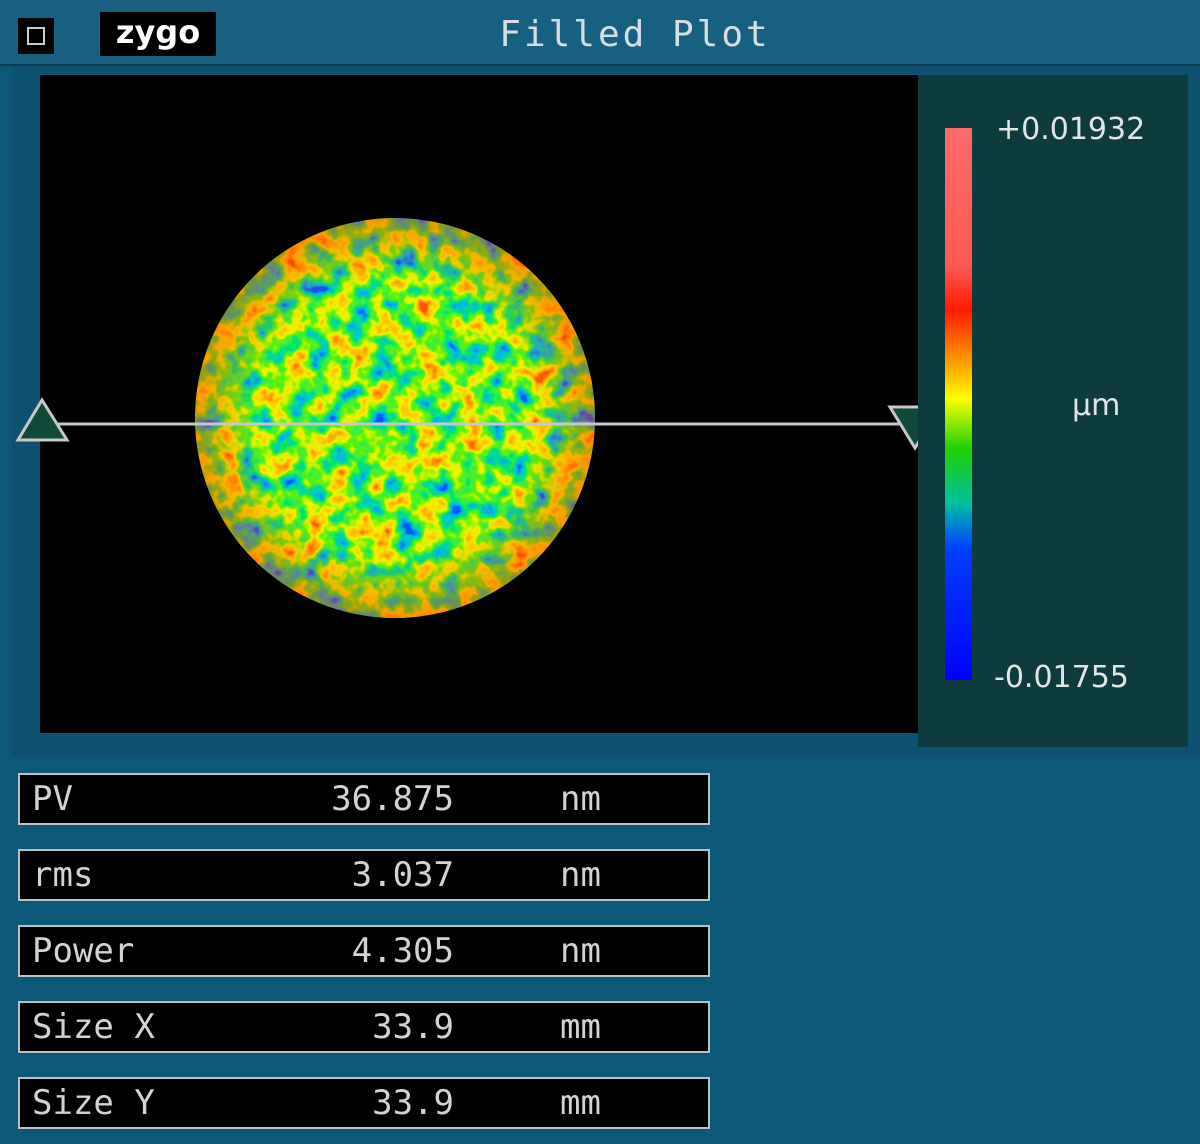 This screenshot has height=1144, width=1200. I want to click on result-row: Size X 33.9 mm, so click(364, 1027).